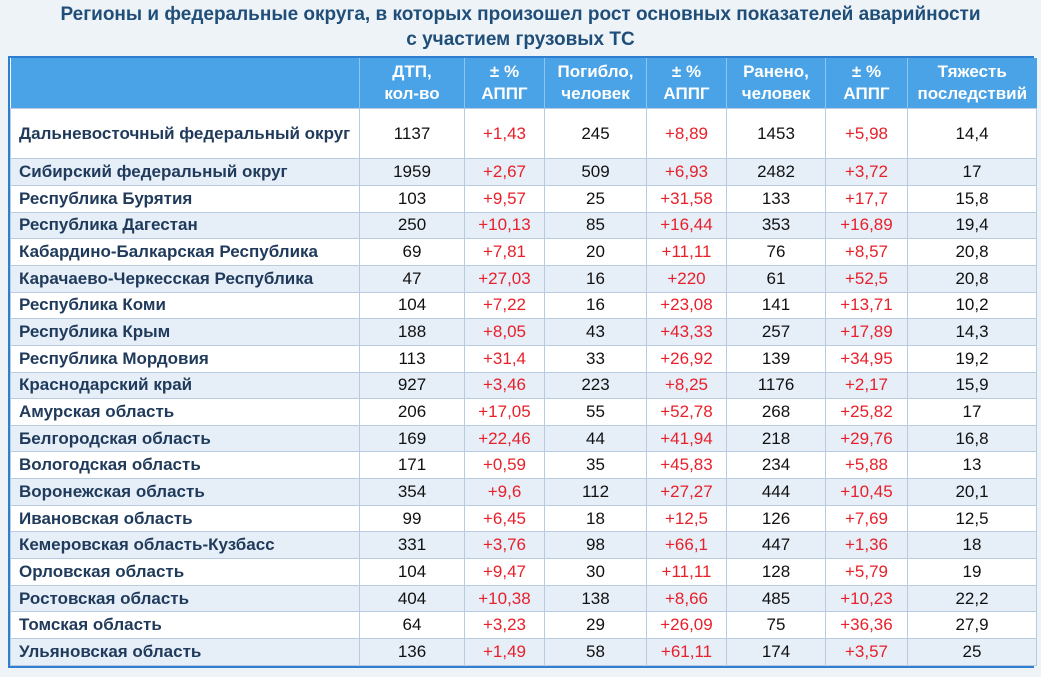  Describe the element at coordinates (504, 518) in the screenshot. I see `cell-dtp-delta: +6,45` at that location.